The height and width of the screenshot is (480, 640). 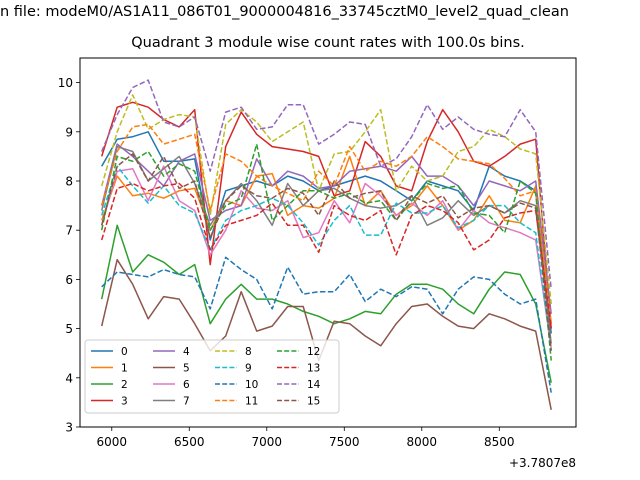 I want to click on legend-label-13: 13, so click(x=313, y=369).